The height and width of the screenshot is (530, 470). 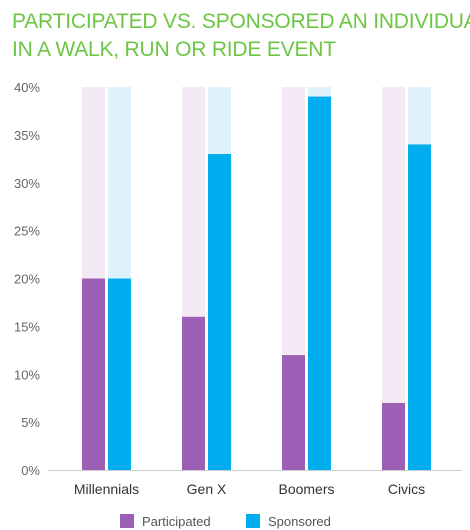 I want to click on bar-sponsored-gen-x, so click(x=219, y=312).